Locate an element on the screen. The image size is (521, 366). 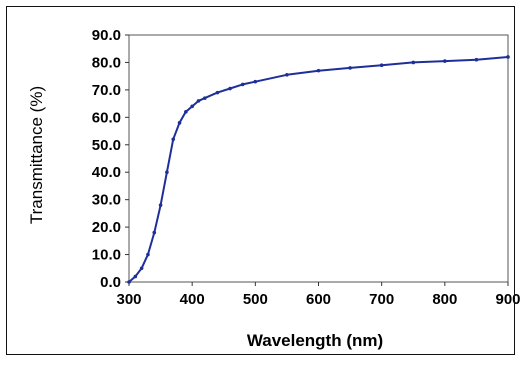
x-tick-label: 400 is located at coordinates (192, 299).